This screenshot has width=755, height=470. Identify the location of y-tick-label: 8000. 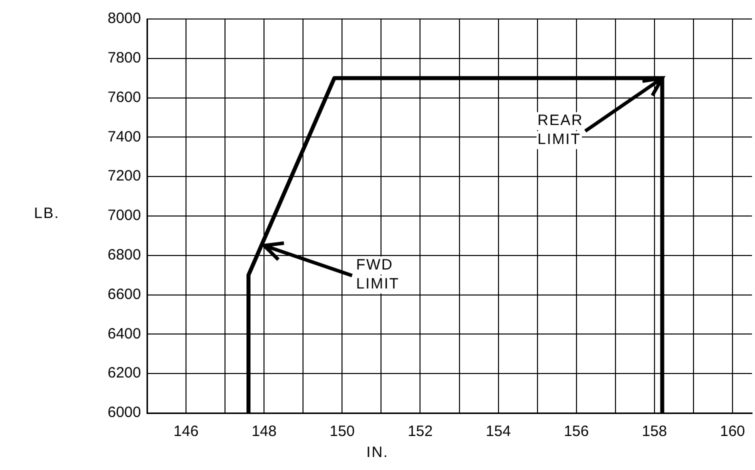
(124, 19).